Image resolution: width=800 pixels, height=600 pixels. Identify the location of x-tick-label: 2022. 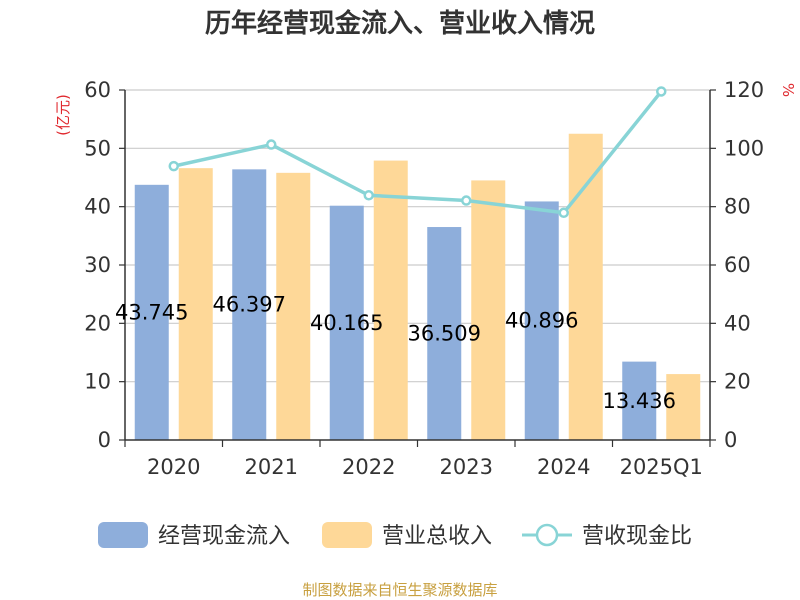
(368, 467).